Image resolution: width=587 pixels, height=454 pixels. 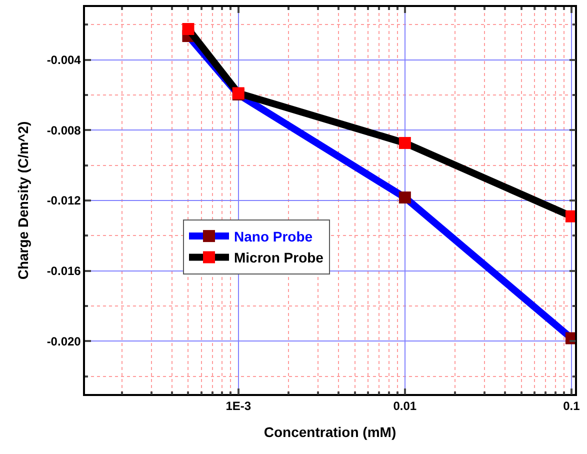 I want to click on legend-label: Micron Probe, so click(x=279, y=258).